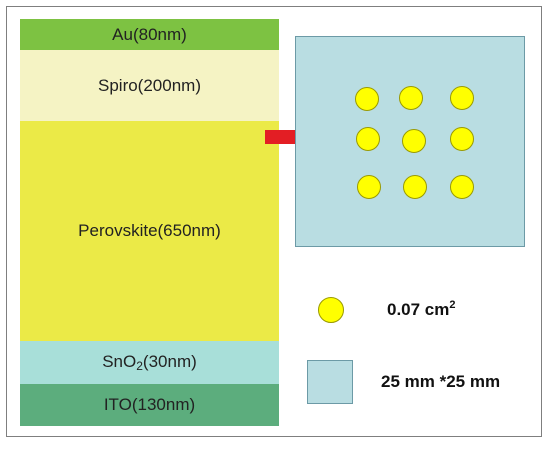  I want to click on legend-substrate-size: 25 mm *25 mm, so click(441, 381).